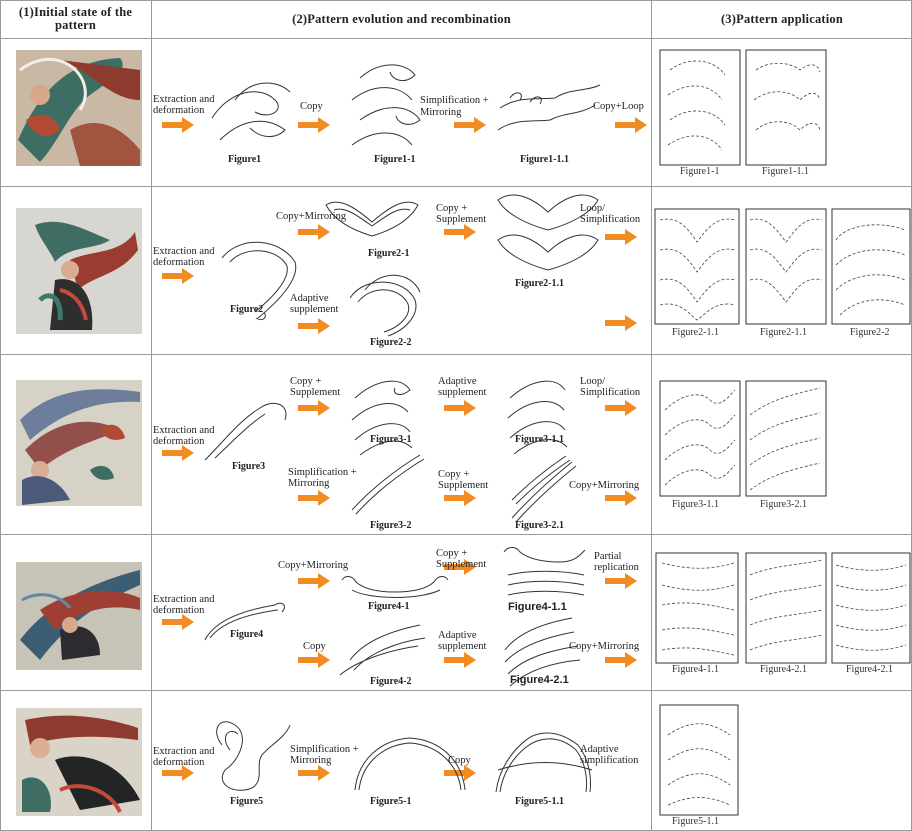  What do you see at coordinates (782, 18) in the screenshot?
I see `header-pattern-application: (3)Pattern application` at bounding box center [782, 18].